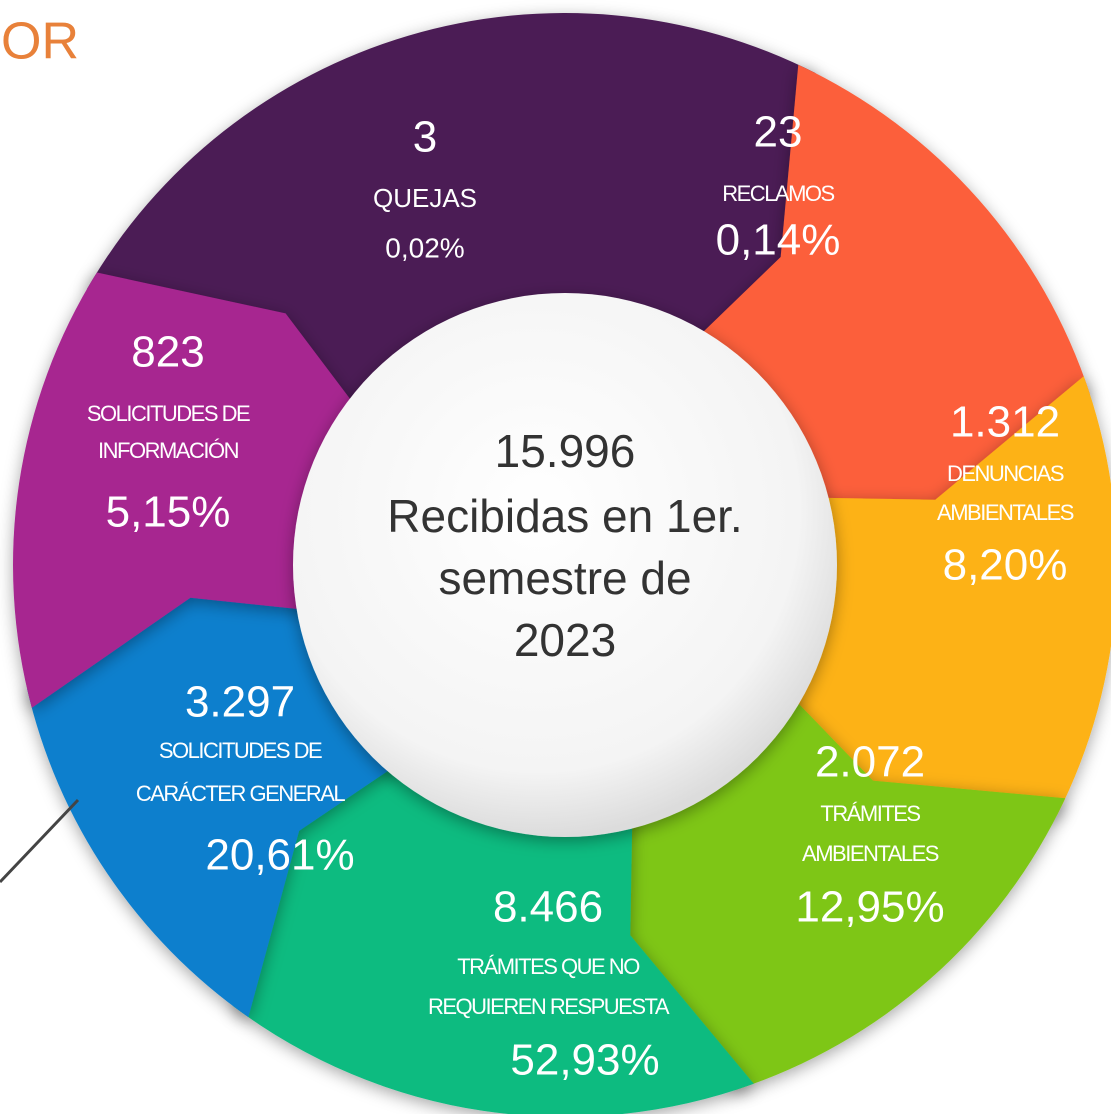 The height and width of the screenshot is (1114, 1111). Describe the element at coordinates (778, 193) in the screenshot. I see `segment-label: RECLAMOS` at that location.